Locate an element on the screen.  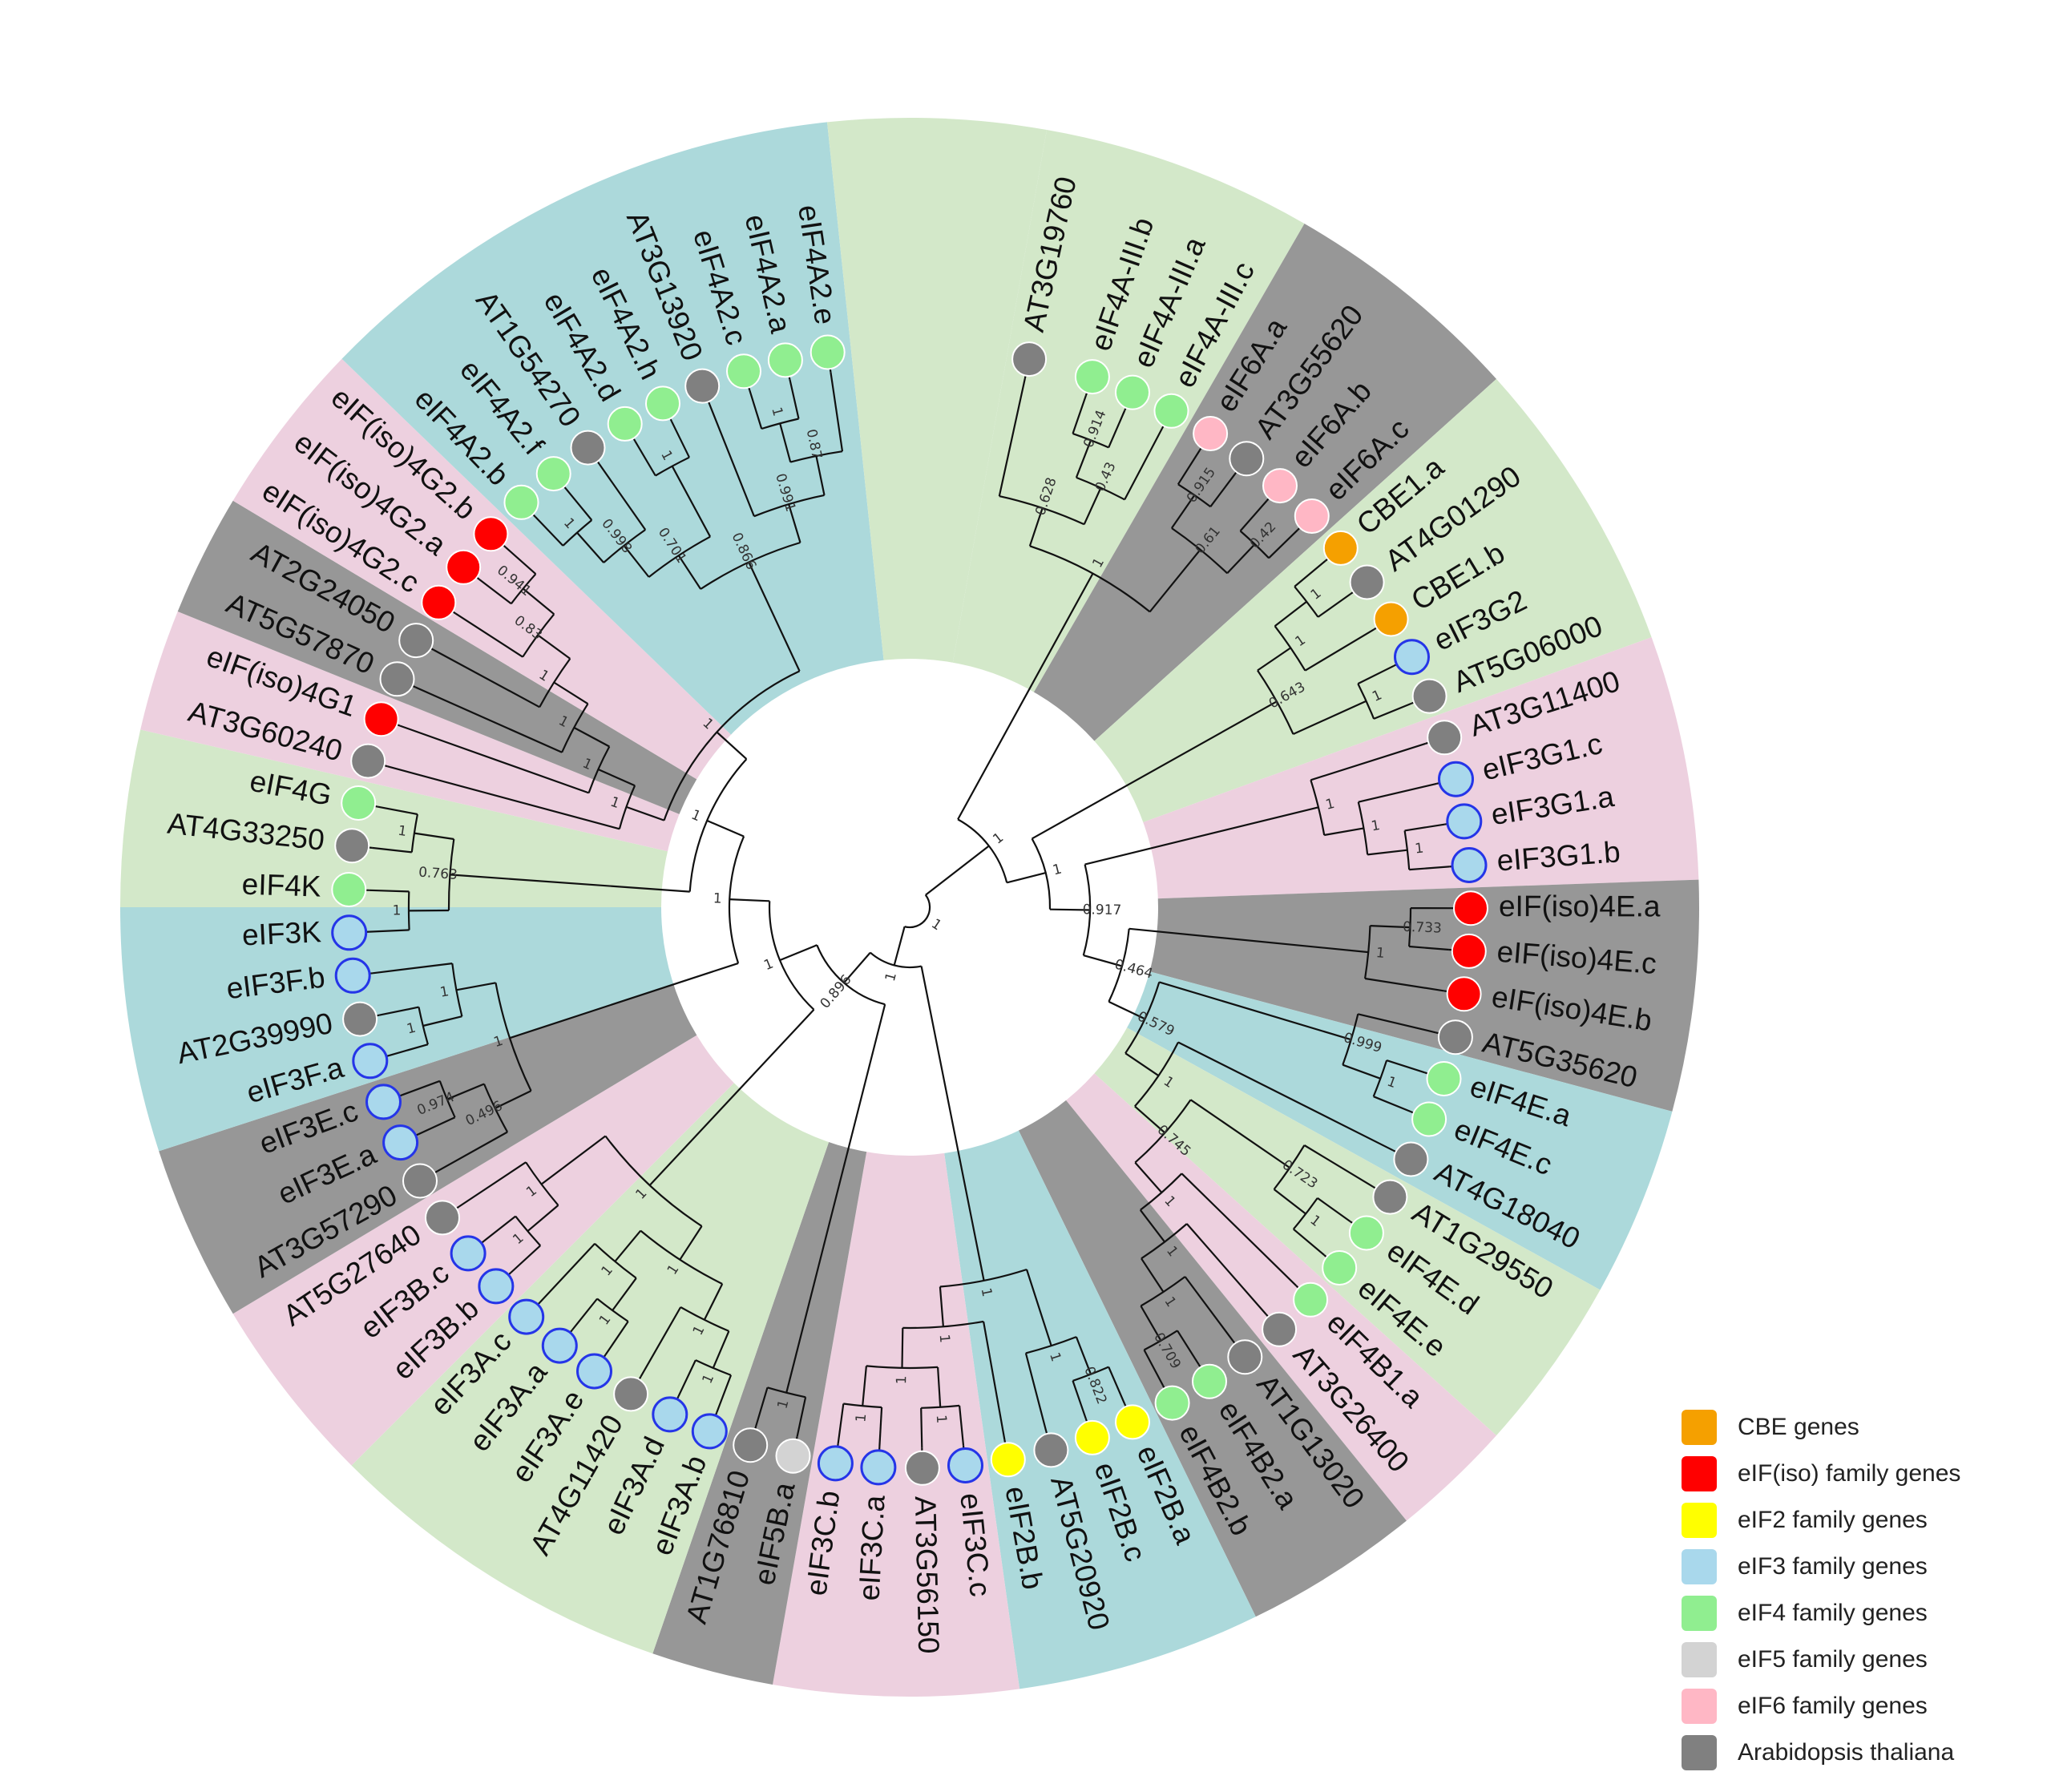
tip-marker-AT4G18040 is located at coordinates (1411, 1159).